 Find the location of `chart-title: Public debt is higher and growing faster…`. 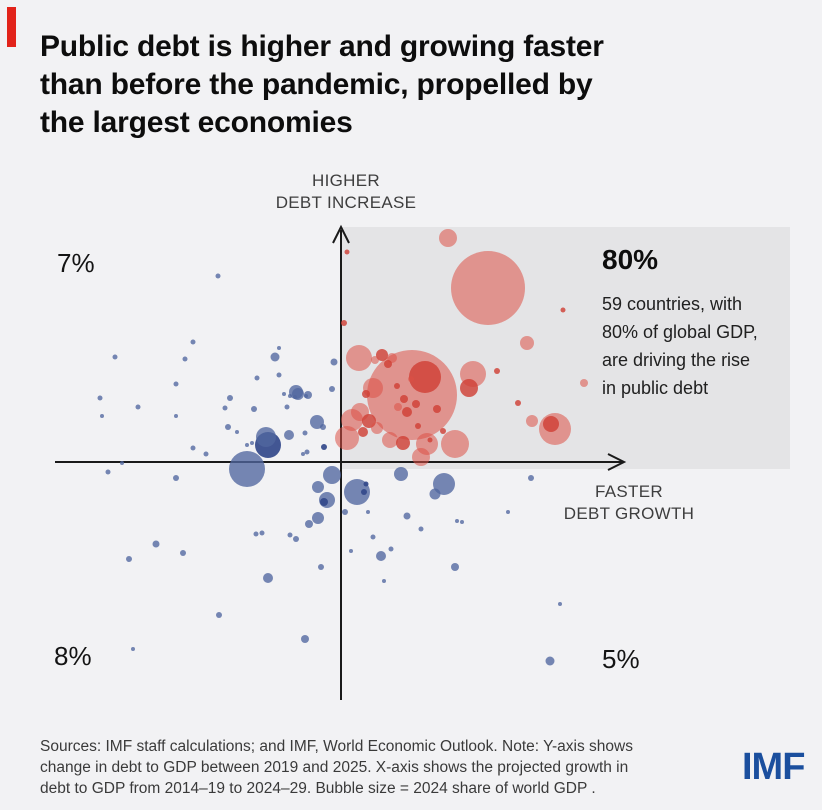

chart-title: Public debt is higher and growing faster… is located at coordinates (405, 85).